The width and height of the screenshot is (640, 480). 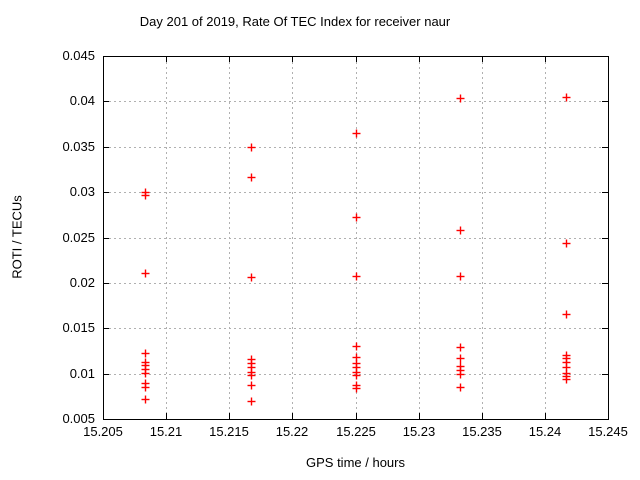 I want to click on y-tick-label: 0.02, so click(x=82, y=282).